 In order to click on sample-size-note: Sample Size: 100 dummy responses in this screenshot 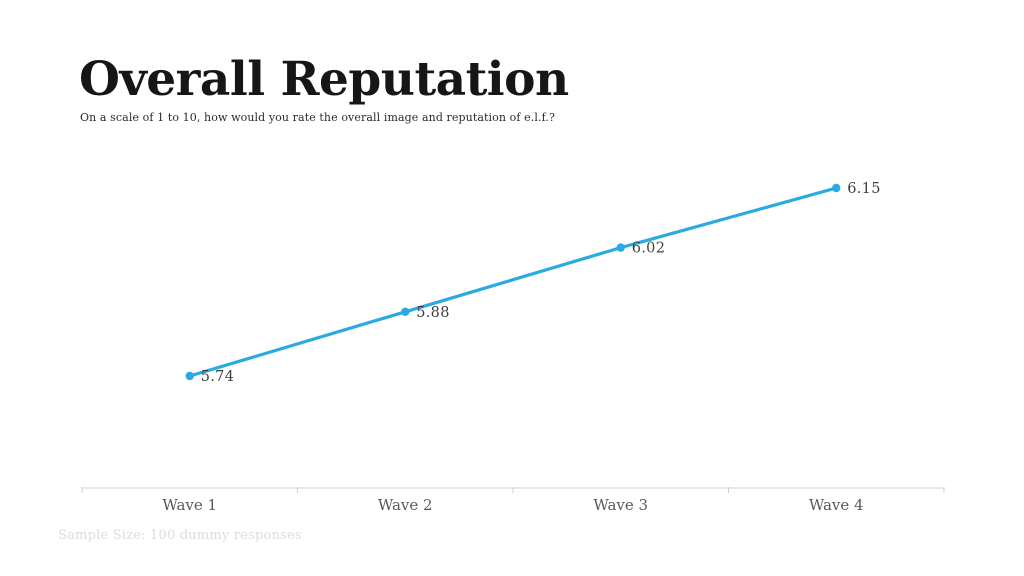, I will do `click(180, 535)`.